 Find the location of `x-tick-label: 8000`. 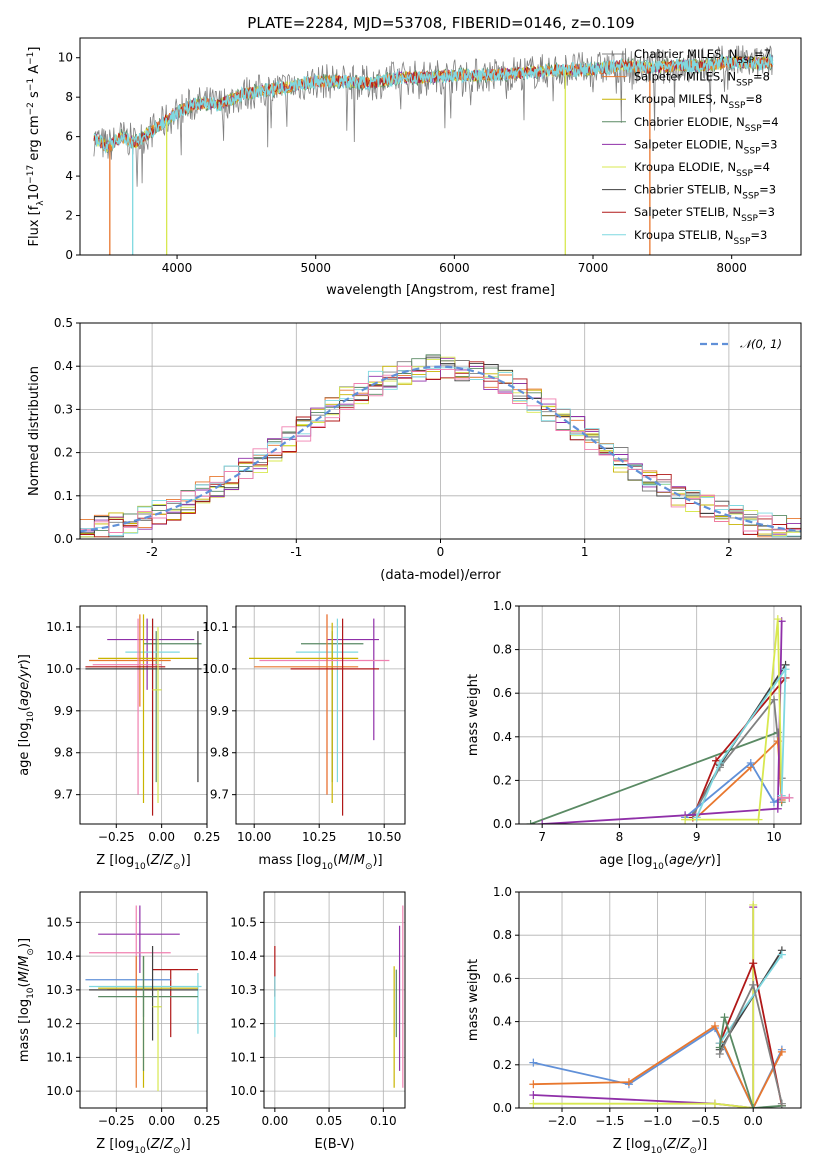

x-tick-label: 8000 is located at coordinates (731, 268).